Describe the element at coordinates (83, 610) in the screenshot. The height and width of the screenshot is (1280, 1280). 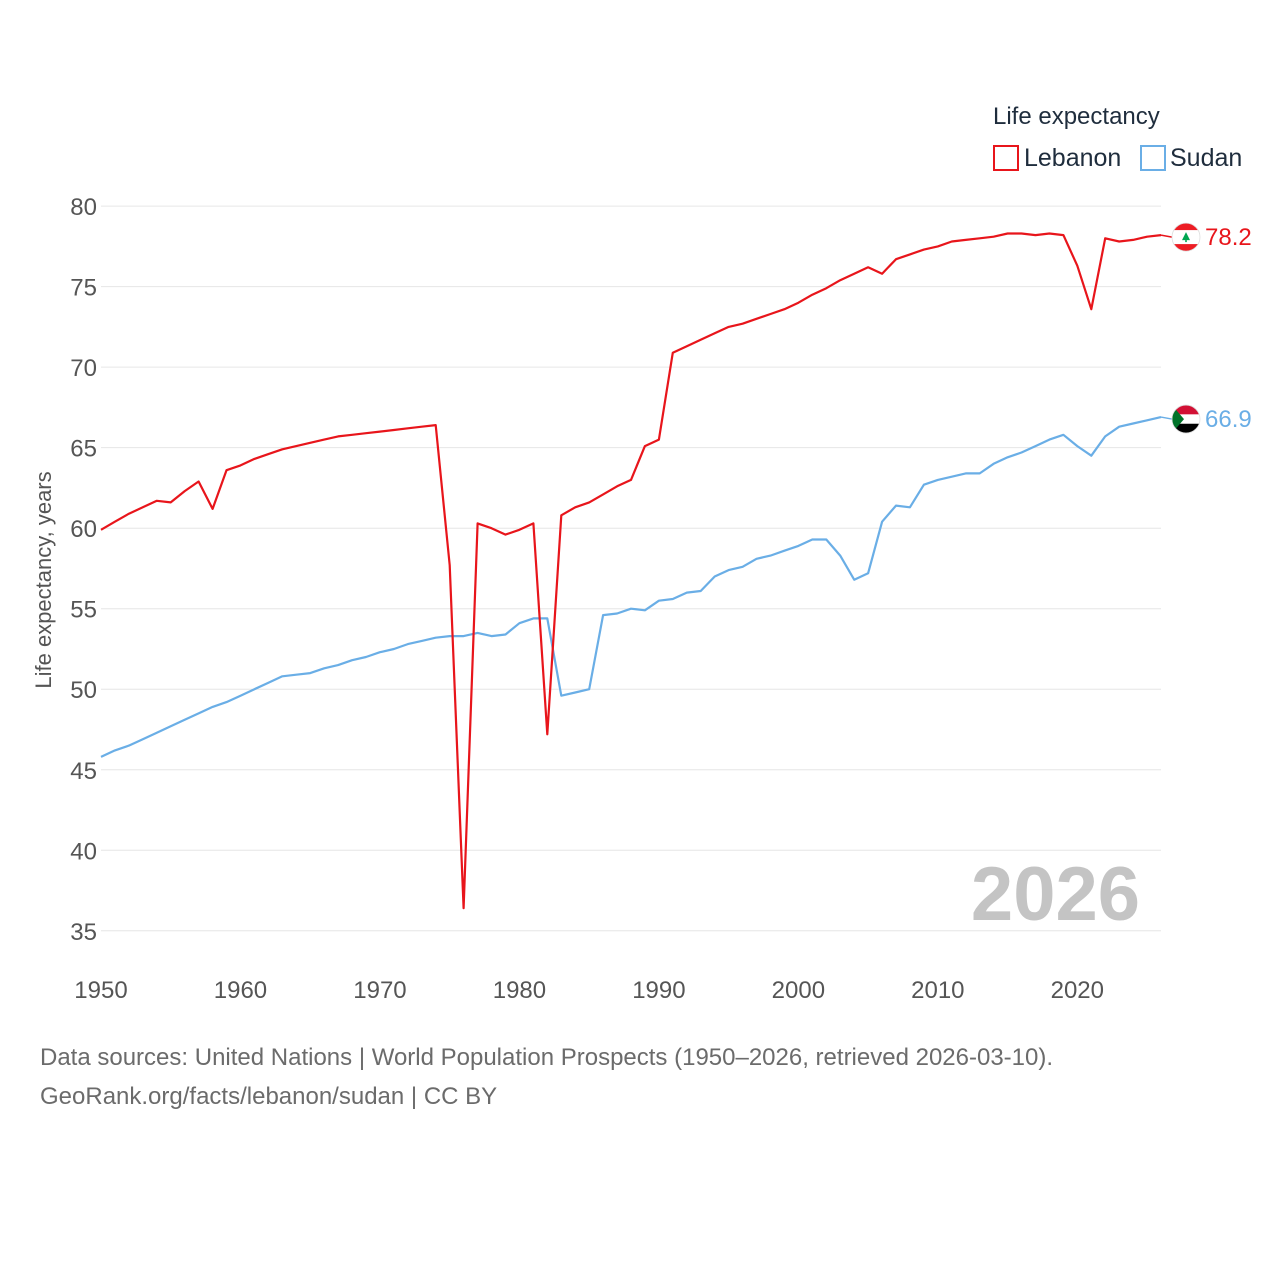
I see `y-tick-label: 55` at that location.